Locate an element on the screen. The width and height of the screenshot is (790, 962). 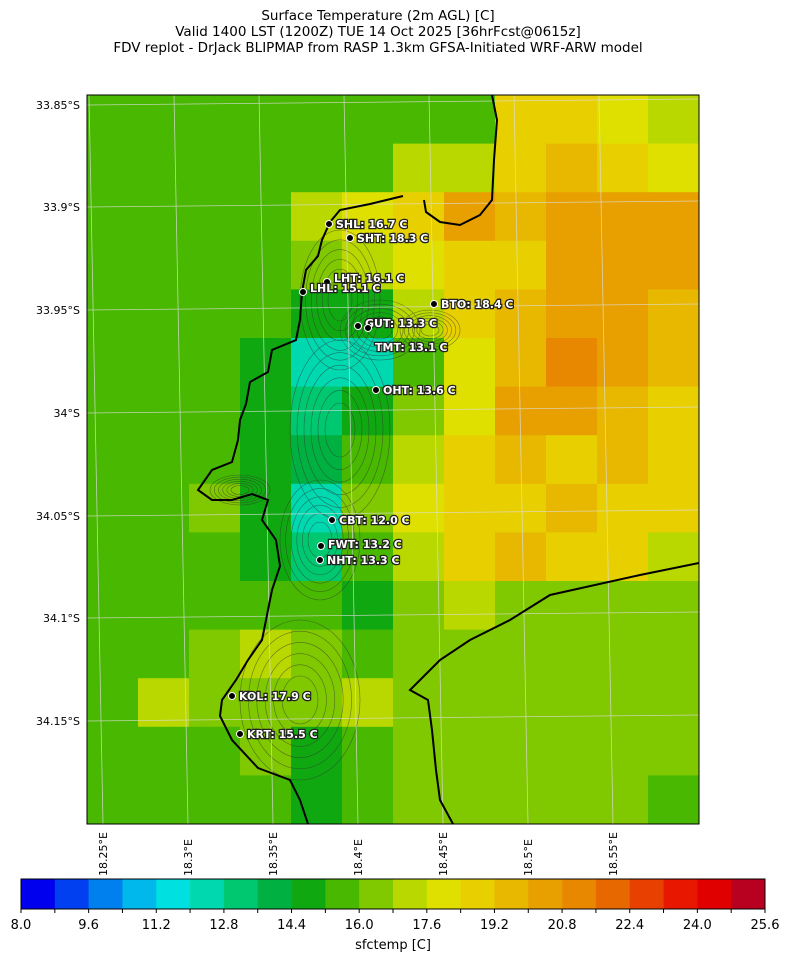
station-lht: LHT: 16.1 C is located at coordinates (364, 278).